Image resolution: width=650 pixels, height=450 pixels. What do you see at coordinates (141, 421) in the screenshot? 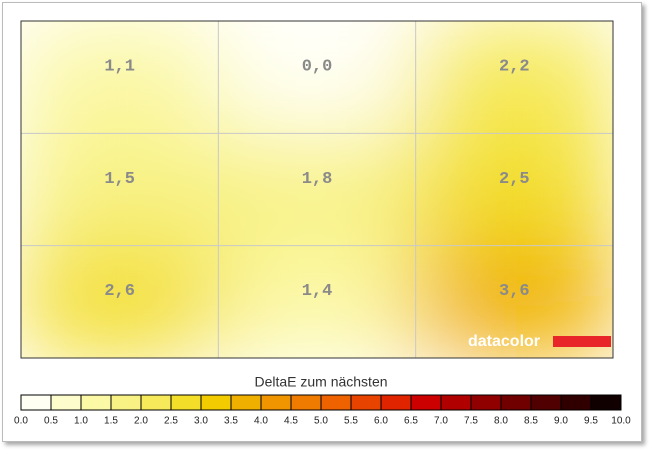
I see `colorbar-tick-label: 2.0` at bounding box center [141, 421].